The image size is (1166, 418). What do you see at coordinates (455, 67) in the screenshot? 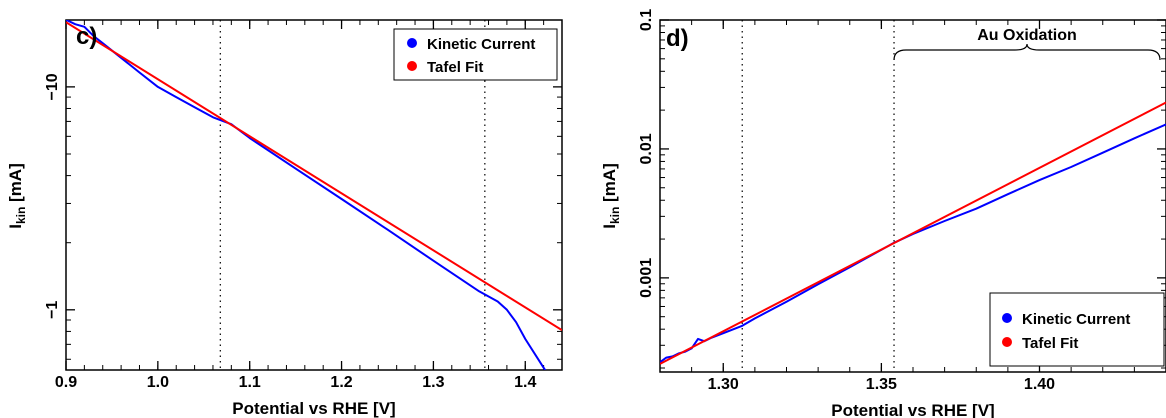
I see `legend-label-tafel-c: Tafel Fit` at bounding box center [455, 67].